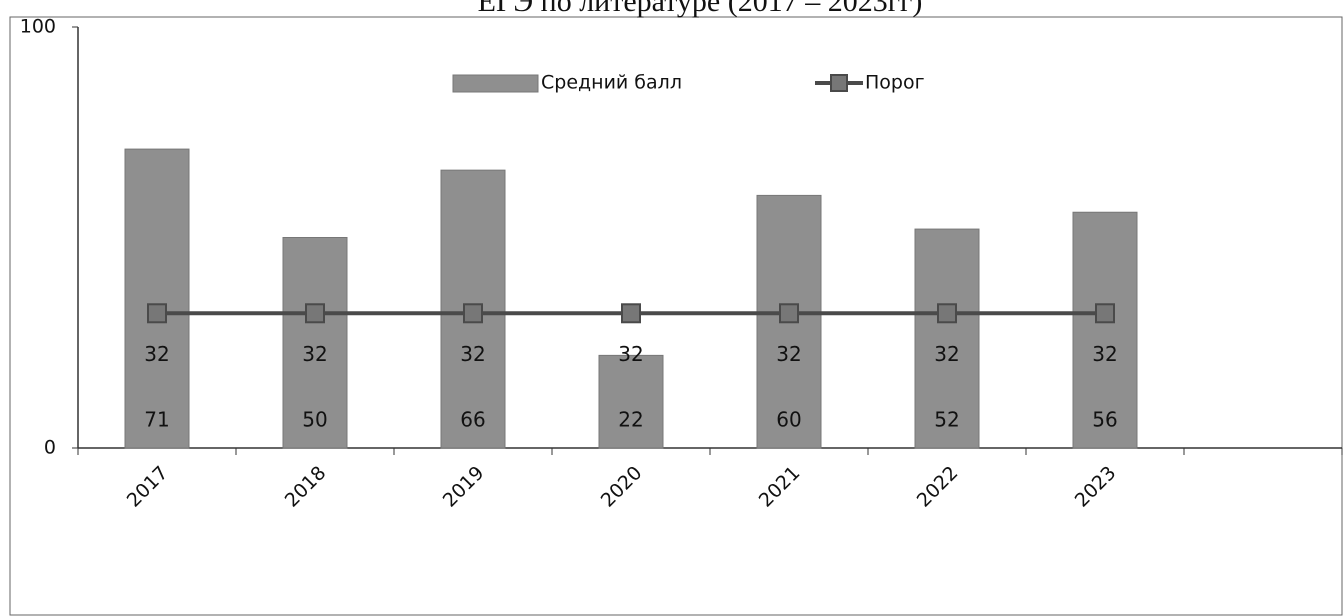 Image resolution: width=1344 pixels, height=616 pixels. What do you see at coordinates (895, 83) in the screenshot?
I see `legend-label: Порог` at bounding box center [895, 83].